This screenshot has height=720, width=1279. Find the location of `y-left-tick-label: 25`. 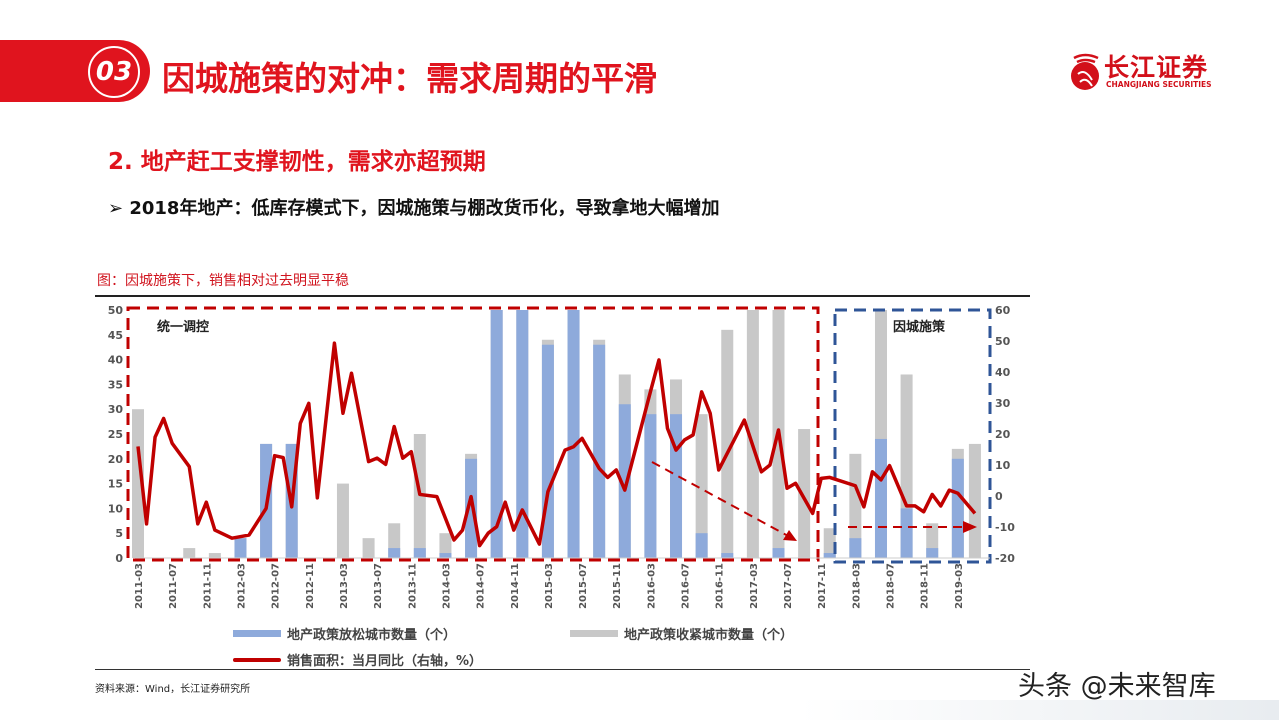

y-left-tick-label: 25 is located at coordinates (115, 434).